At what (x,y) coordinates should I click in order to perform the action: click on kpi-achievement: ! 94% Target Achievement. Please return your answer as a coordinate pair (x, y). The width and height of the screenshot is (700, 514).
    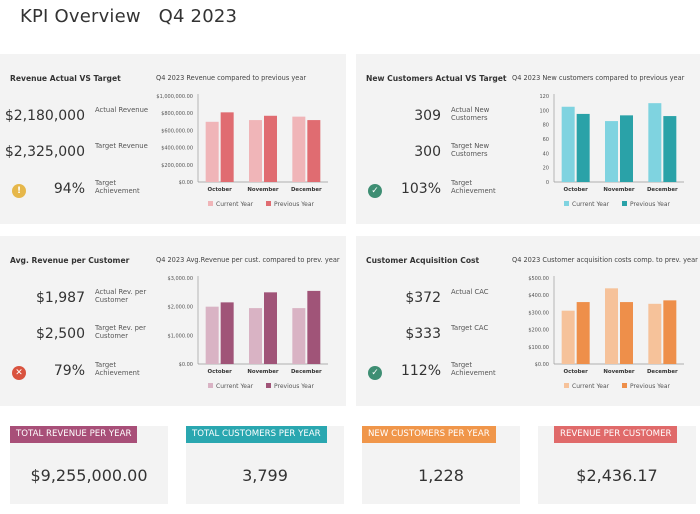
    Looking at the image, I should click on (74, 194).